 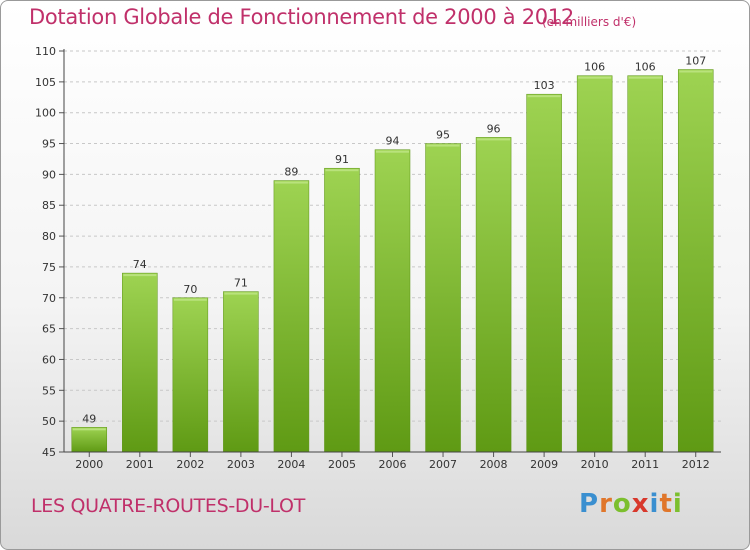 What do you see at coordinates (342, 464) in the screenshot?
I see `x-tick-label: 2005` at bounding box center [342, 464].